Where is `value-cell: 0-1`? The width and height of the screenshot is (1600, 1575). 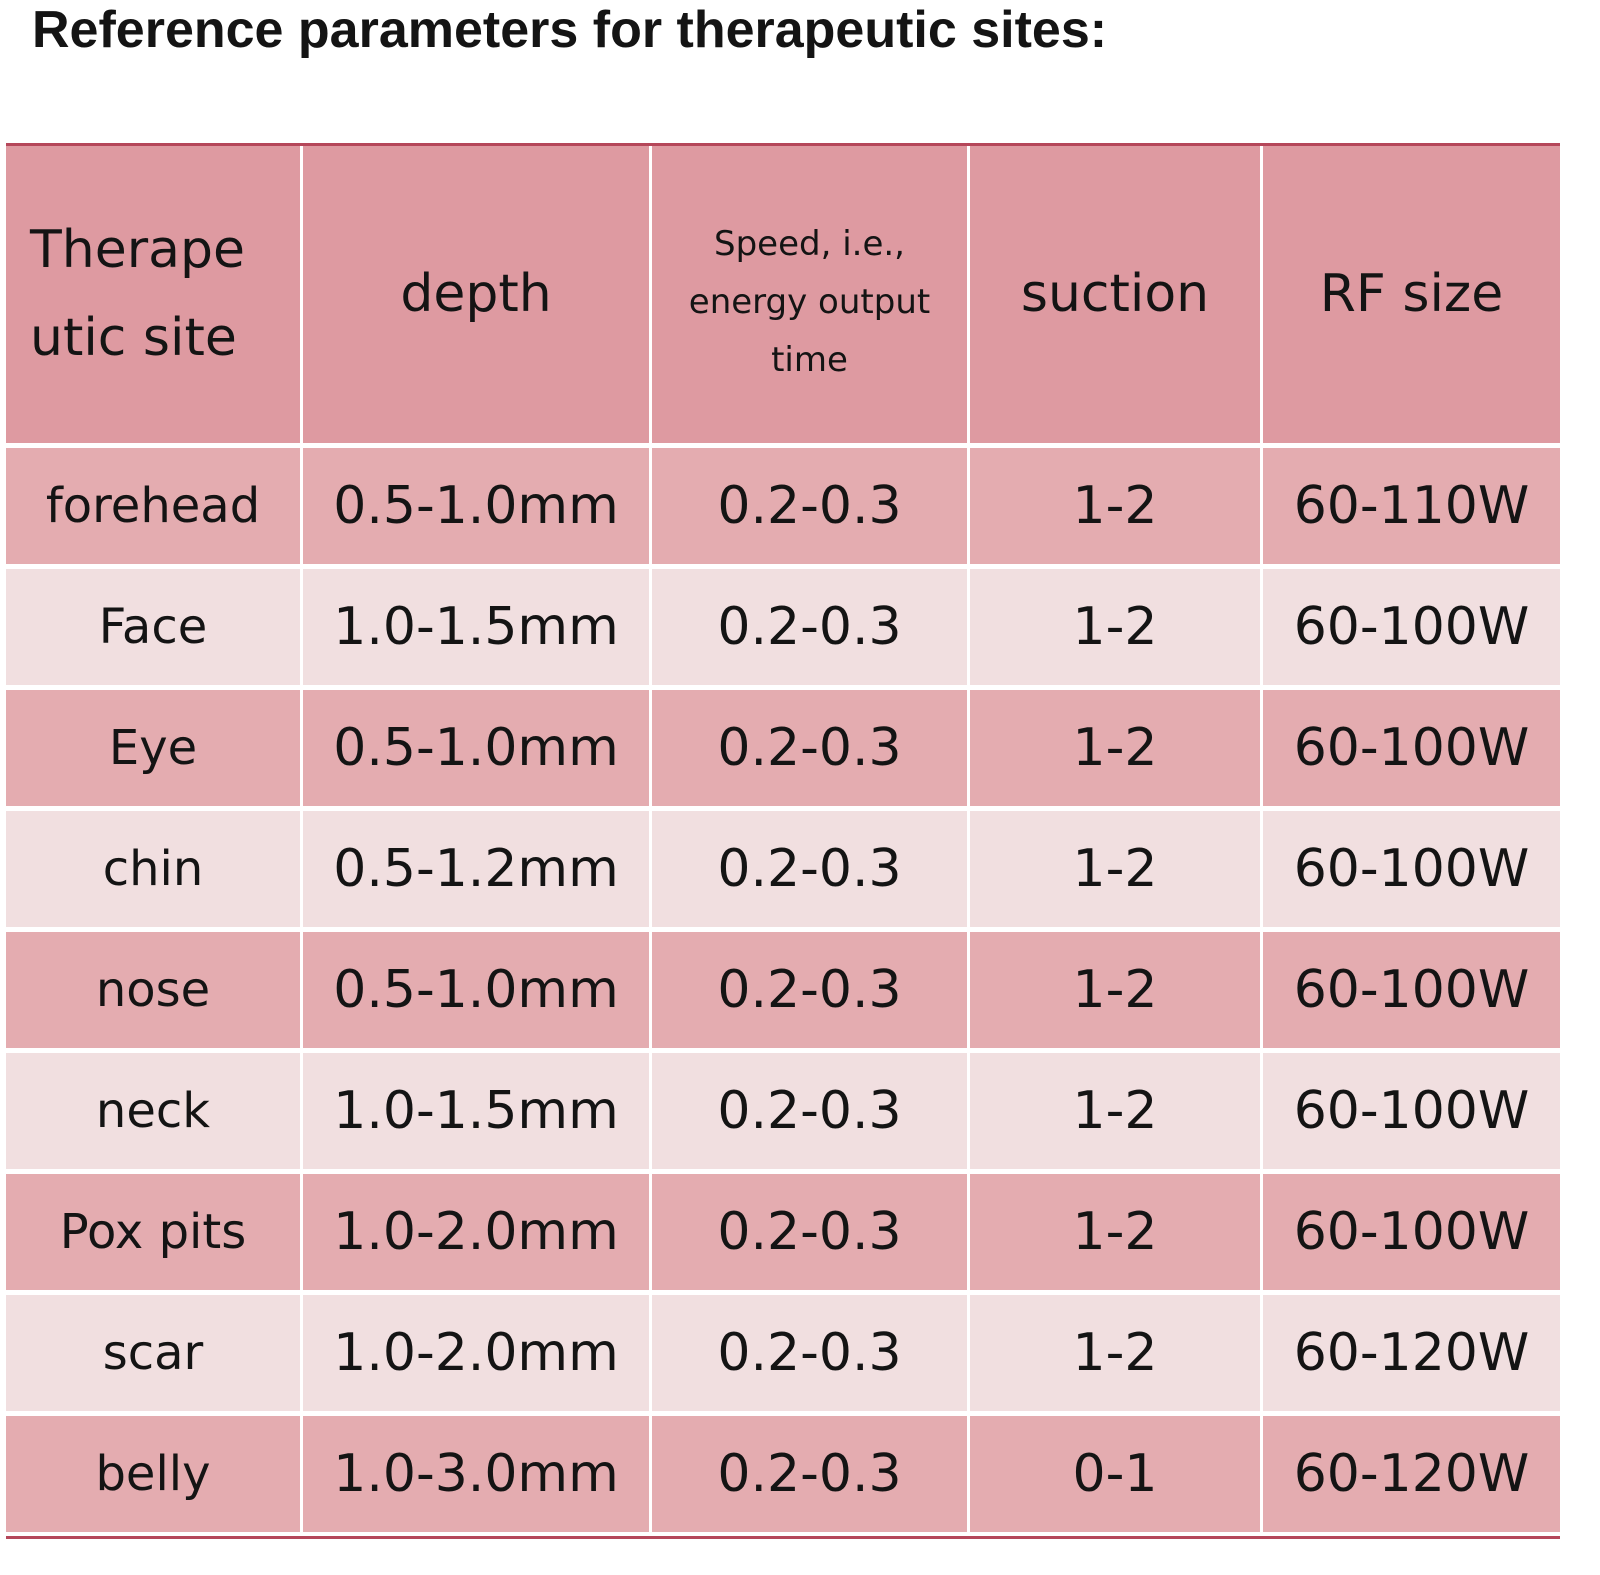
value-cell: 0-1 is located at coordinates (1115, 1474).